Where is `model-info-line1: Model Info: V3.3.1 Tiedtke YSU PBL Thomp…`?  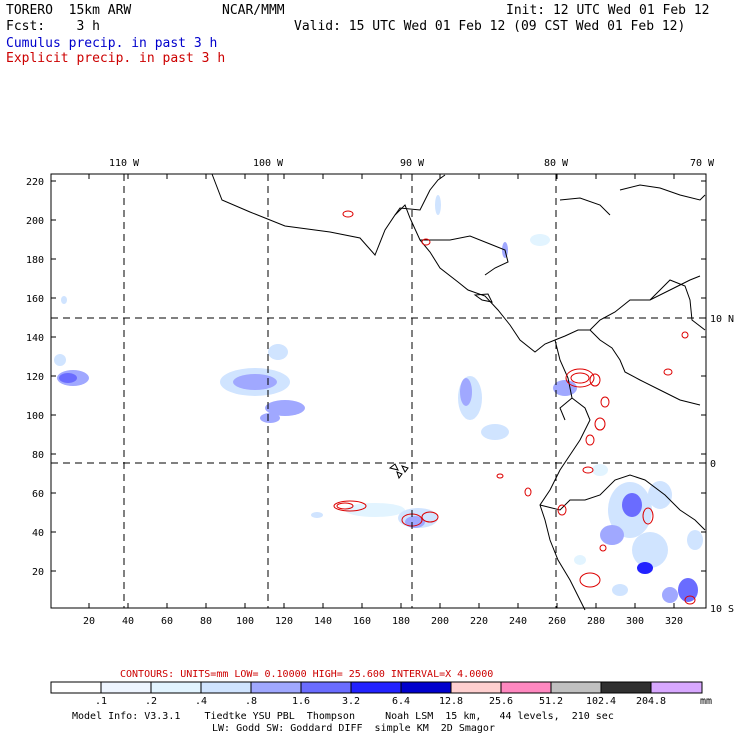 model-info-line1: Model Info: V3.3.1 Tiedtke YSU PBL Thomp… is located at coordinates (343, 716).